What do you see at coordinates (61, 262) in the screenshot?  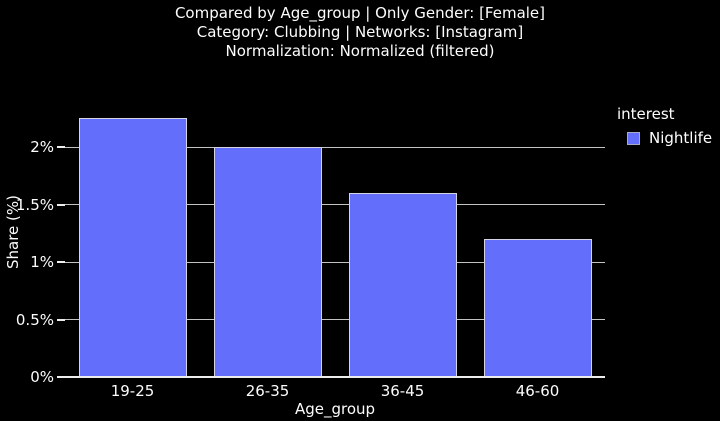 I see `y-tick-mark-1%` at bounding box center [61, 262].